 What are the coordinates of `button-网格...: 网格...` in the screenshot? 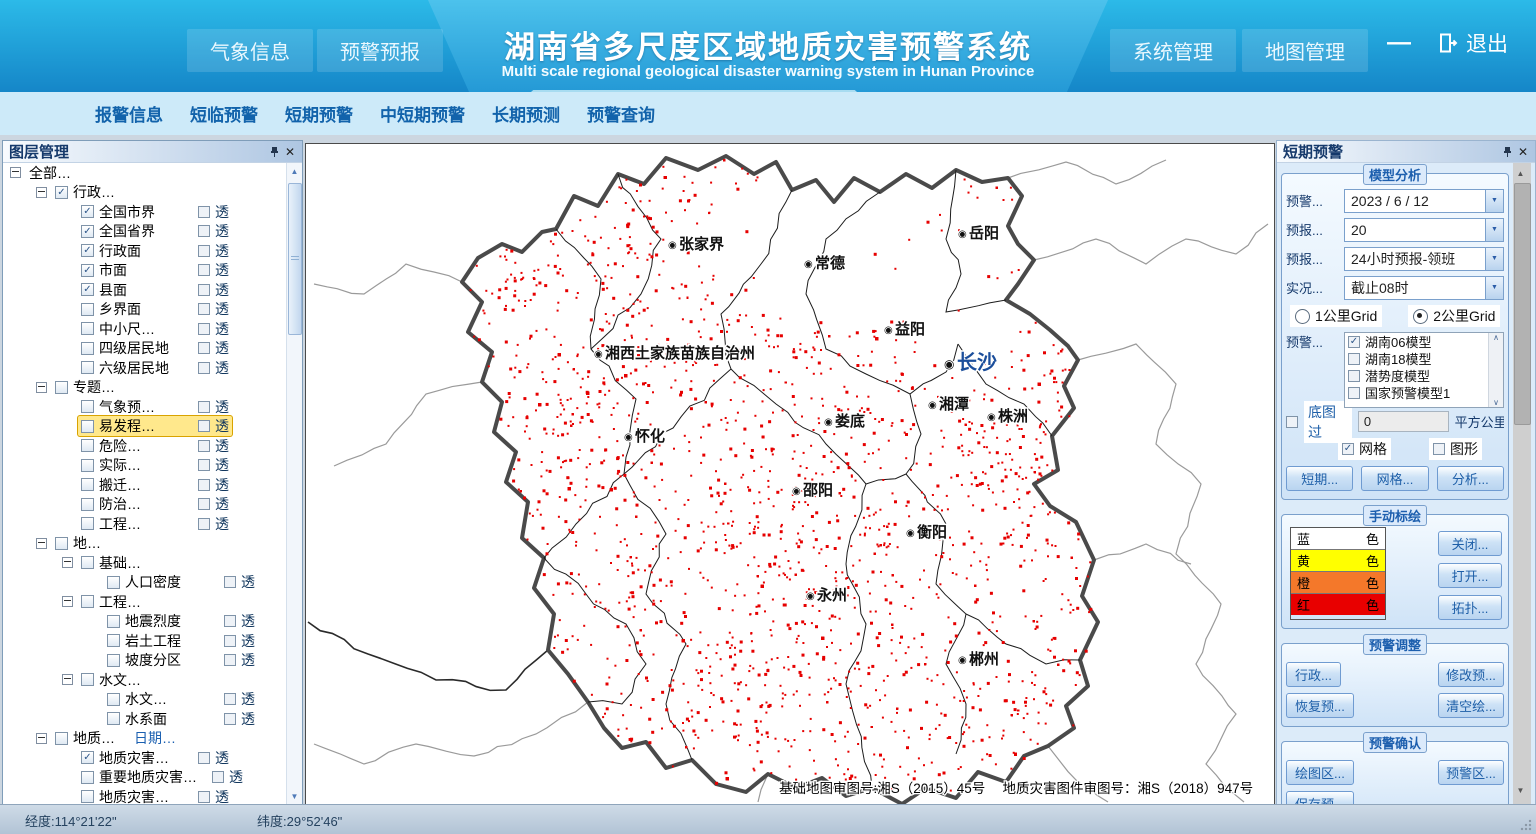 It's located at (1395, 478).